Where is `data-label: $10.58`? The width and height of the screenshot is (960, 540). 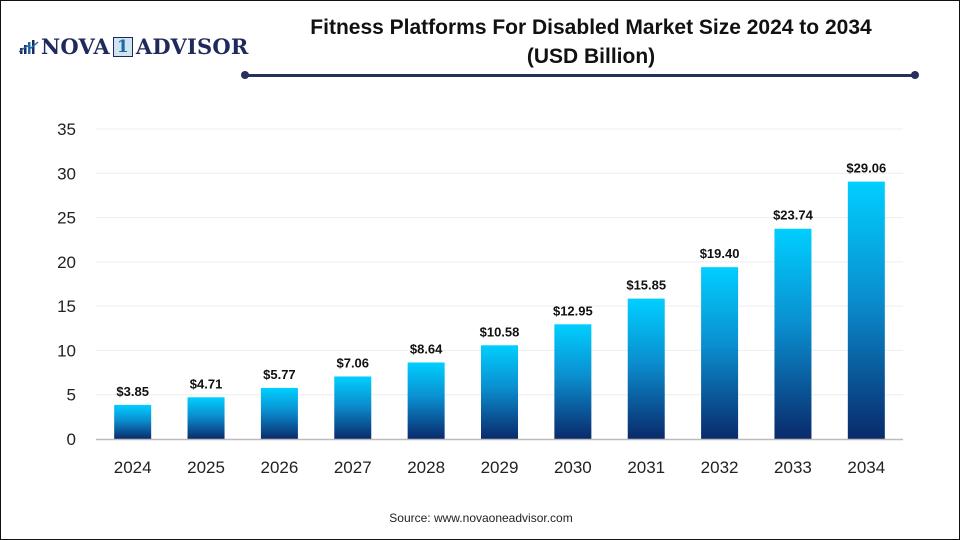 data-label: $10.58 is located at coordinates (500, 331).